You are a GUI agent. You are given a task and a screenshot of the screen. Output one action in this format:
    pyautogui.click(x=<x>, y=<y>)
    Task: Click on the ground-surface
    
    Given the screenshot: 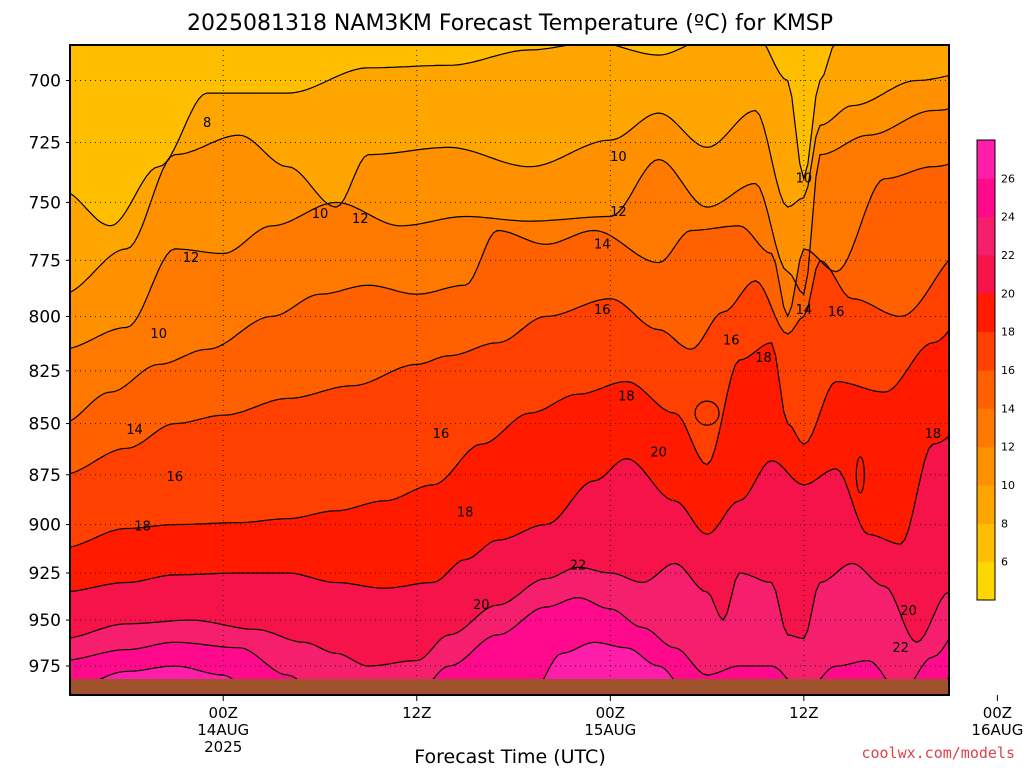 What is the action you would take?
    pyautogui.click(x=509, y=687)
    